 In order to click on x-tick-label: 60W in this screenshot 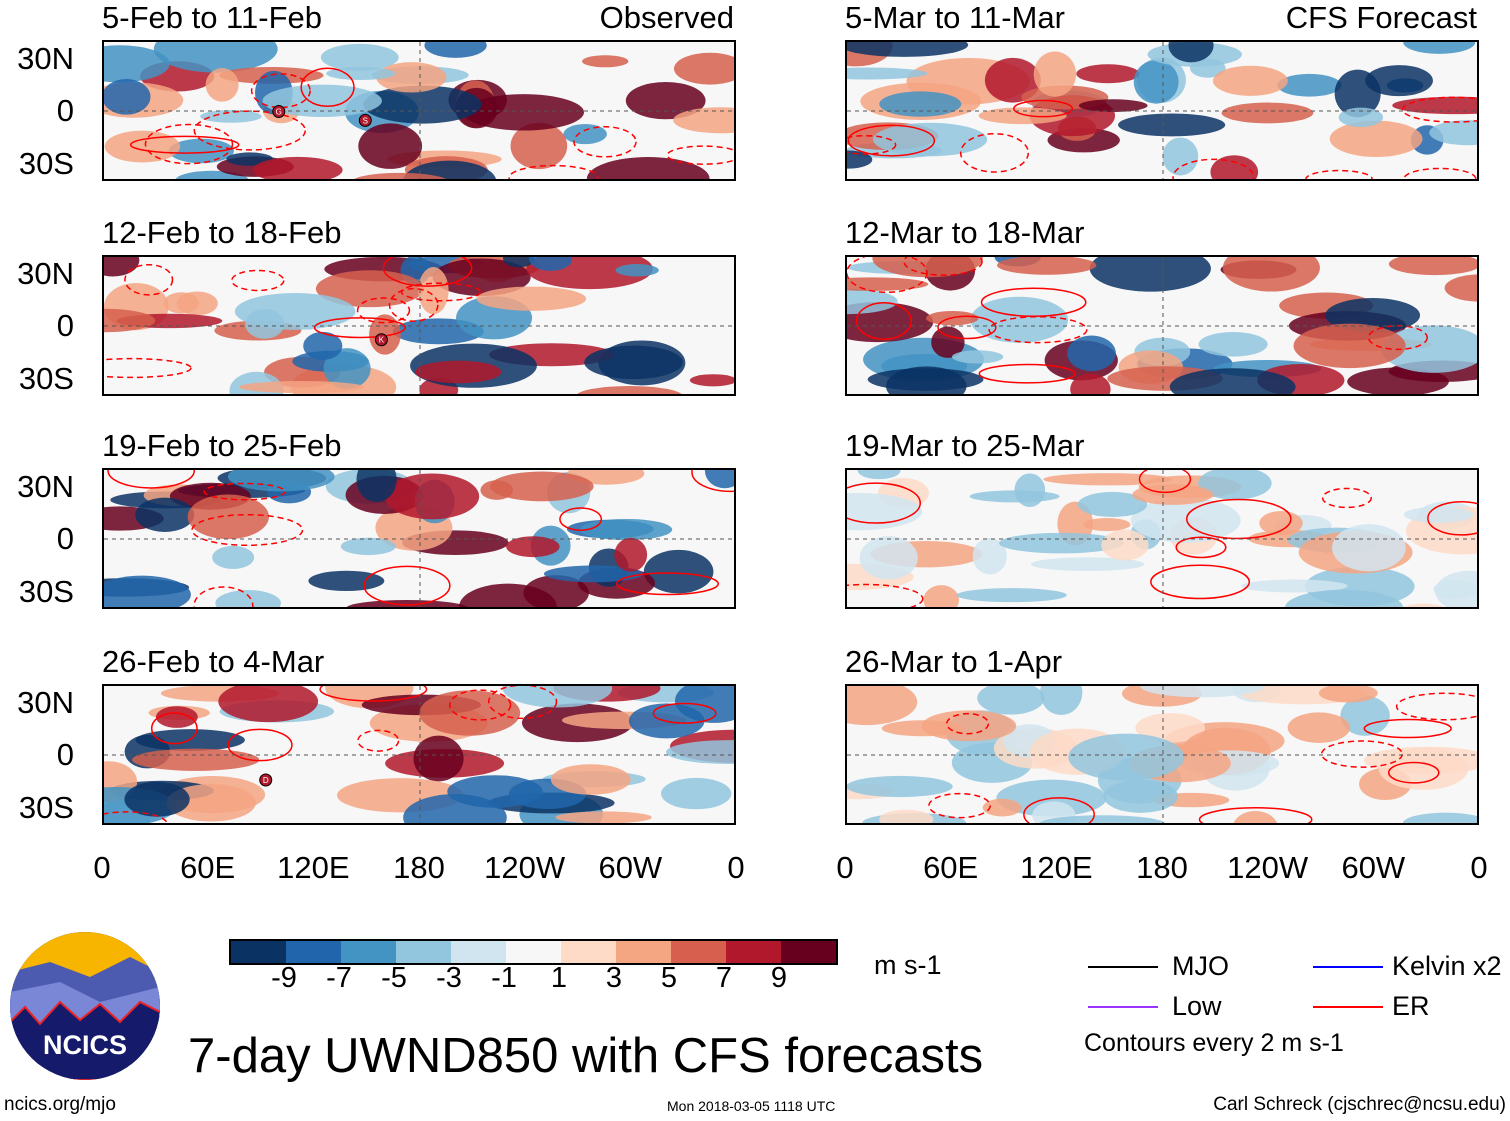, I will do `click(1373, 867)`.